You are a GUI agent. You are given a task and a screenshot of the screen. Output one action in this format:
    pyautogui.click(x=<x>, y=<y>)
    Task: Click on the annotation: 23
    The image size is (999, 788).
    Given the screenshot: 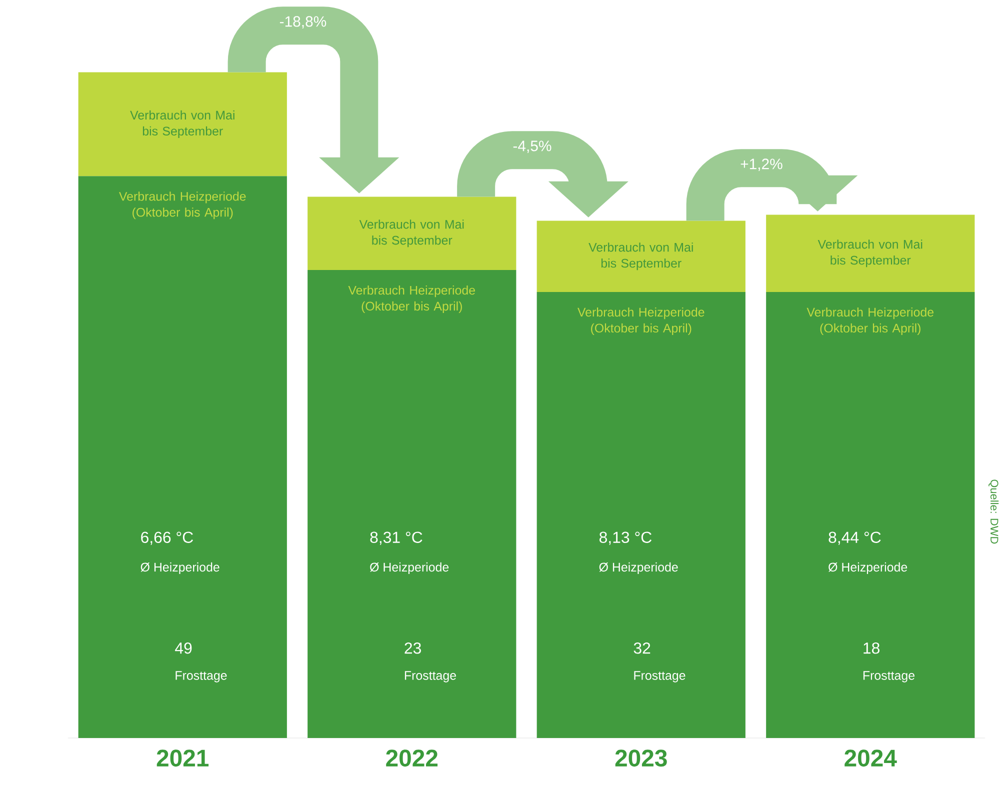 What is the action you would take?
    pyautogui.click(x=412, y=648)
    